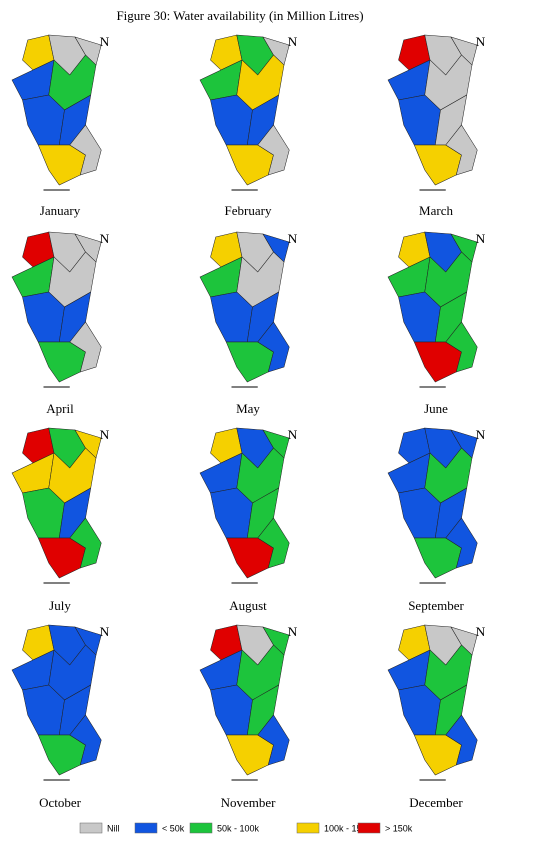  Describe the element at coordinates (60, 210) in the screenshot. I see `map-label: January` at that location.